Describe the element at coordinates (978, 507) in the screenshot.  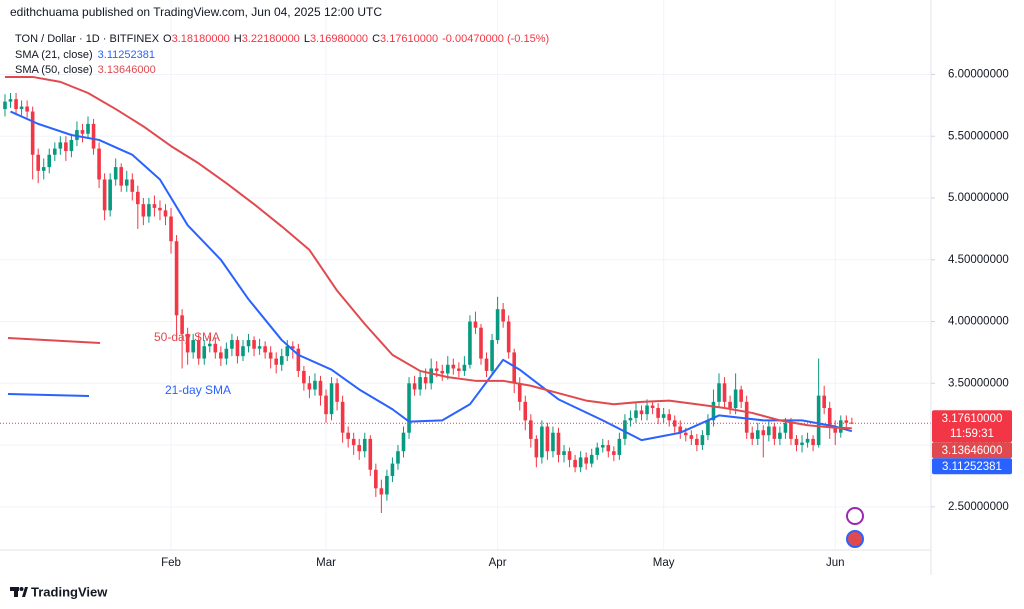
I see `y-tick-label: 2.50000000` at that location.